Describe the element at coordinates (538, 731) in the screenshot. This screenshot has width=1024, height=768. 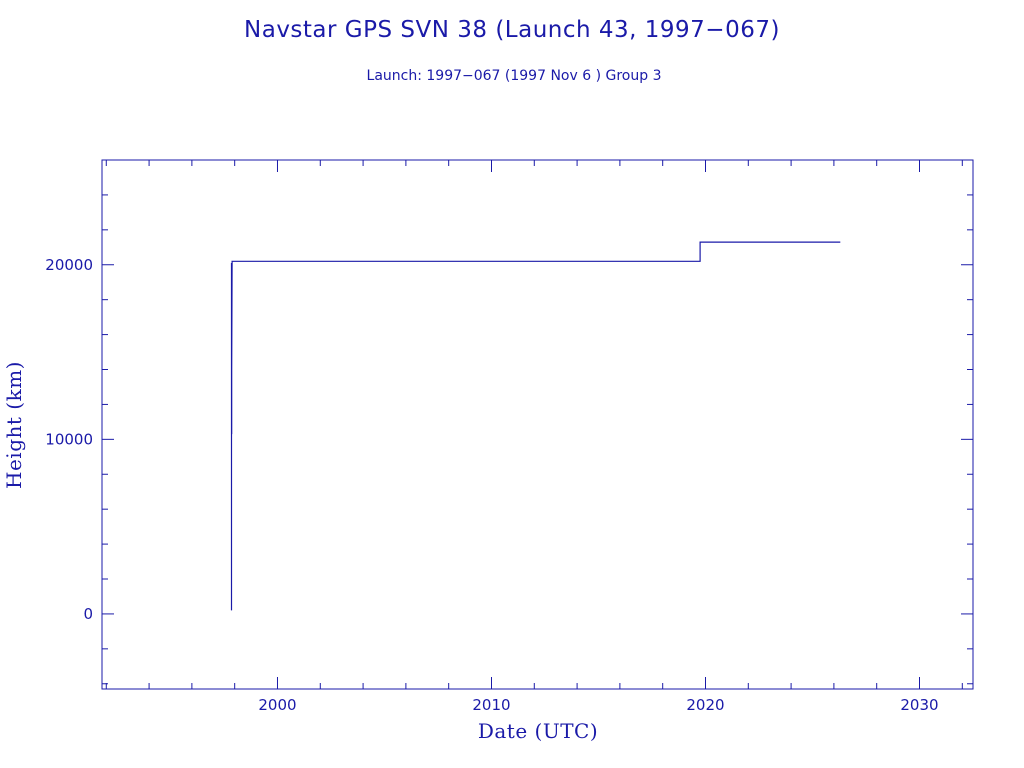
I see `x-axis-label: Date (UTC)` at that location.